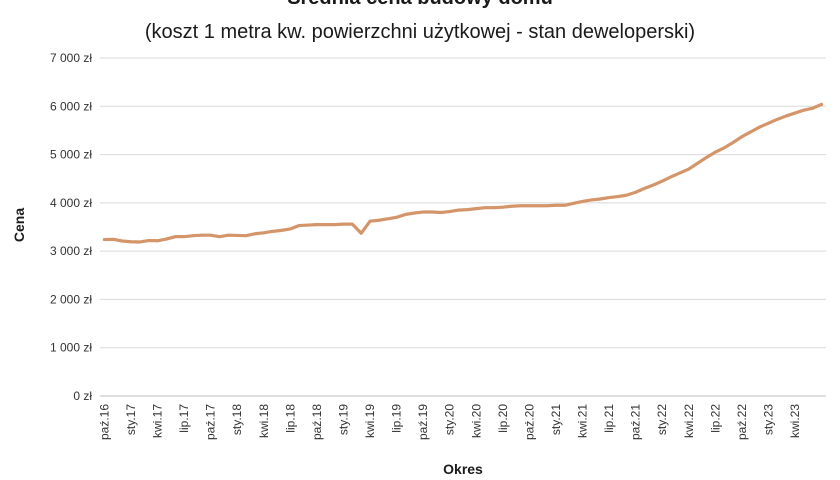  Describe the element at coordinates (158, 421) in the screenshot. I see `x-tick-label: kwi.17` at that location.